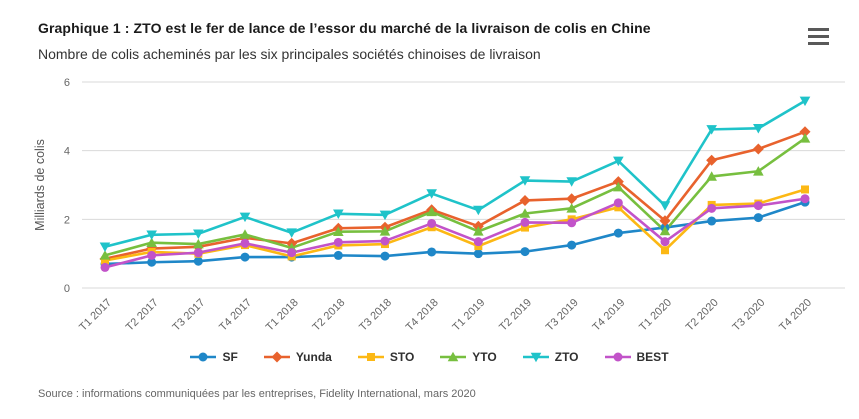  What do you see at coordinates (142, 315) in the screenshot?
I see `x-tick-label: T2 2017` at bounding box center [142, 315].